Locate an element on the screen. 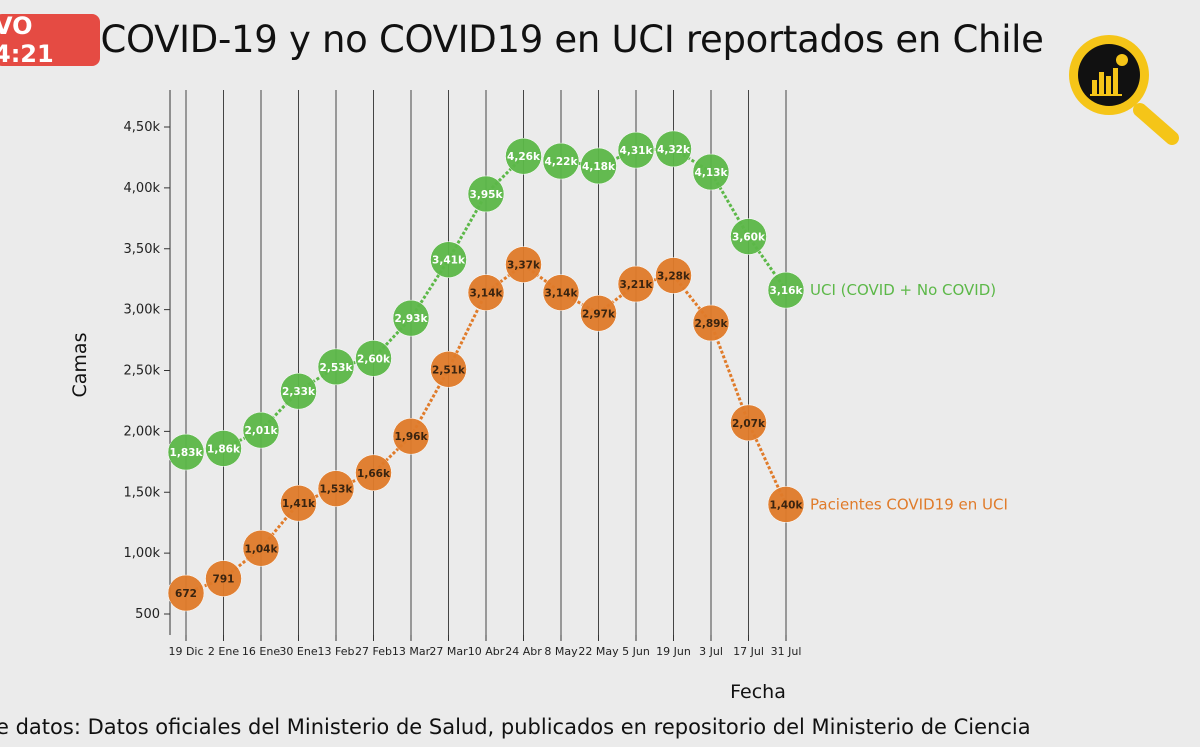 This screenshot has height=747, width=1200. data-label: 3,16k is located at coordinates (787, 291).